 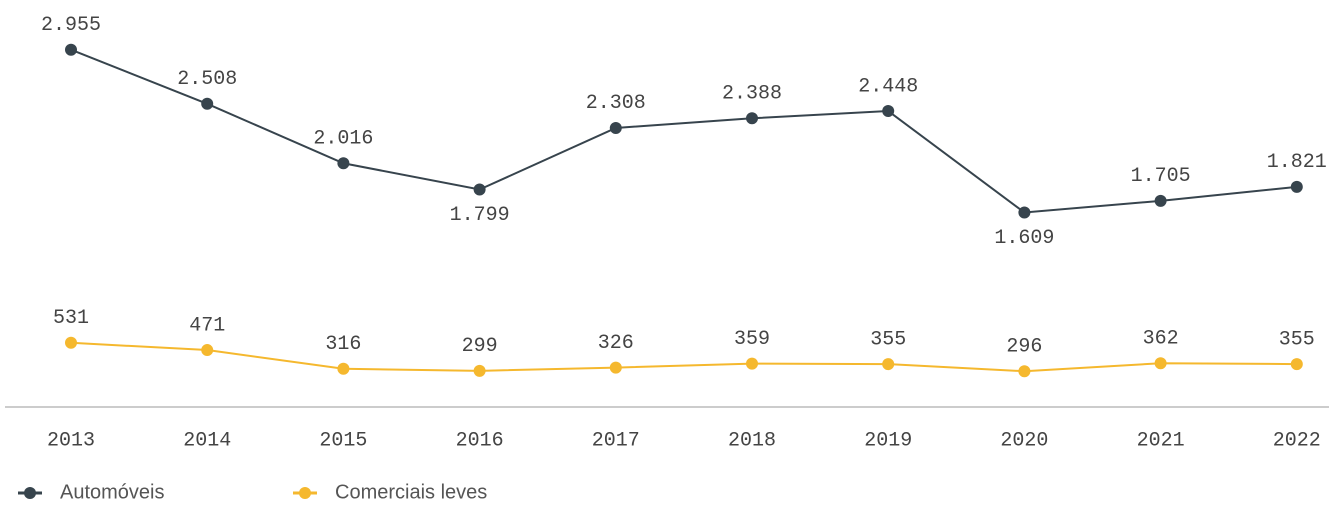 What do you see at coordinates (1297, 162) in the screenshot?
I see `value-label: 1.821` at bounding box center [1297, 162].